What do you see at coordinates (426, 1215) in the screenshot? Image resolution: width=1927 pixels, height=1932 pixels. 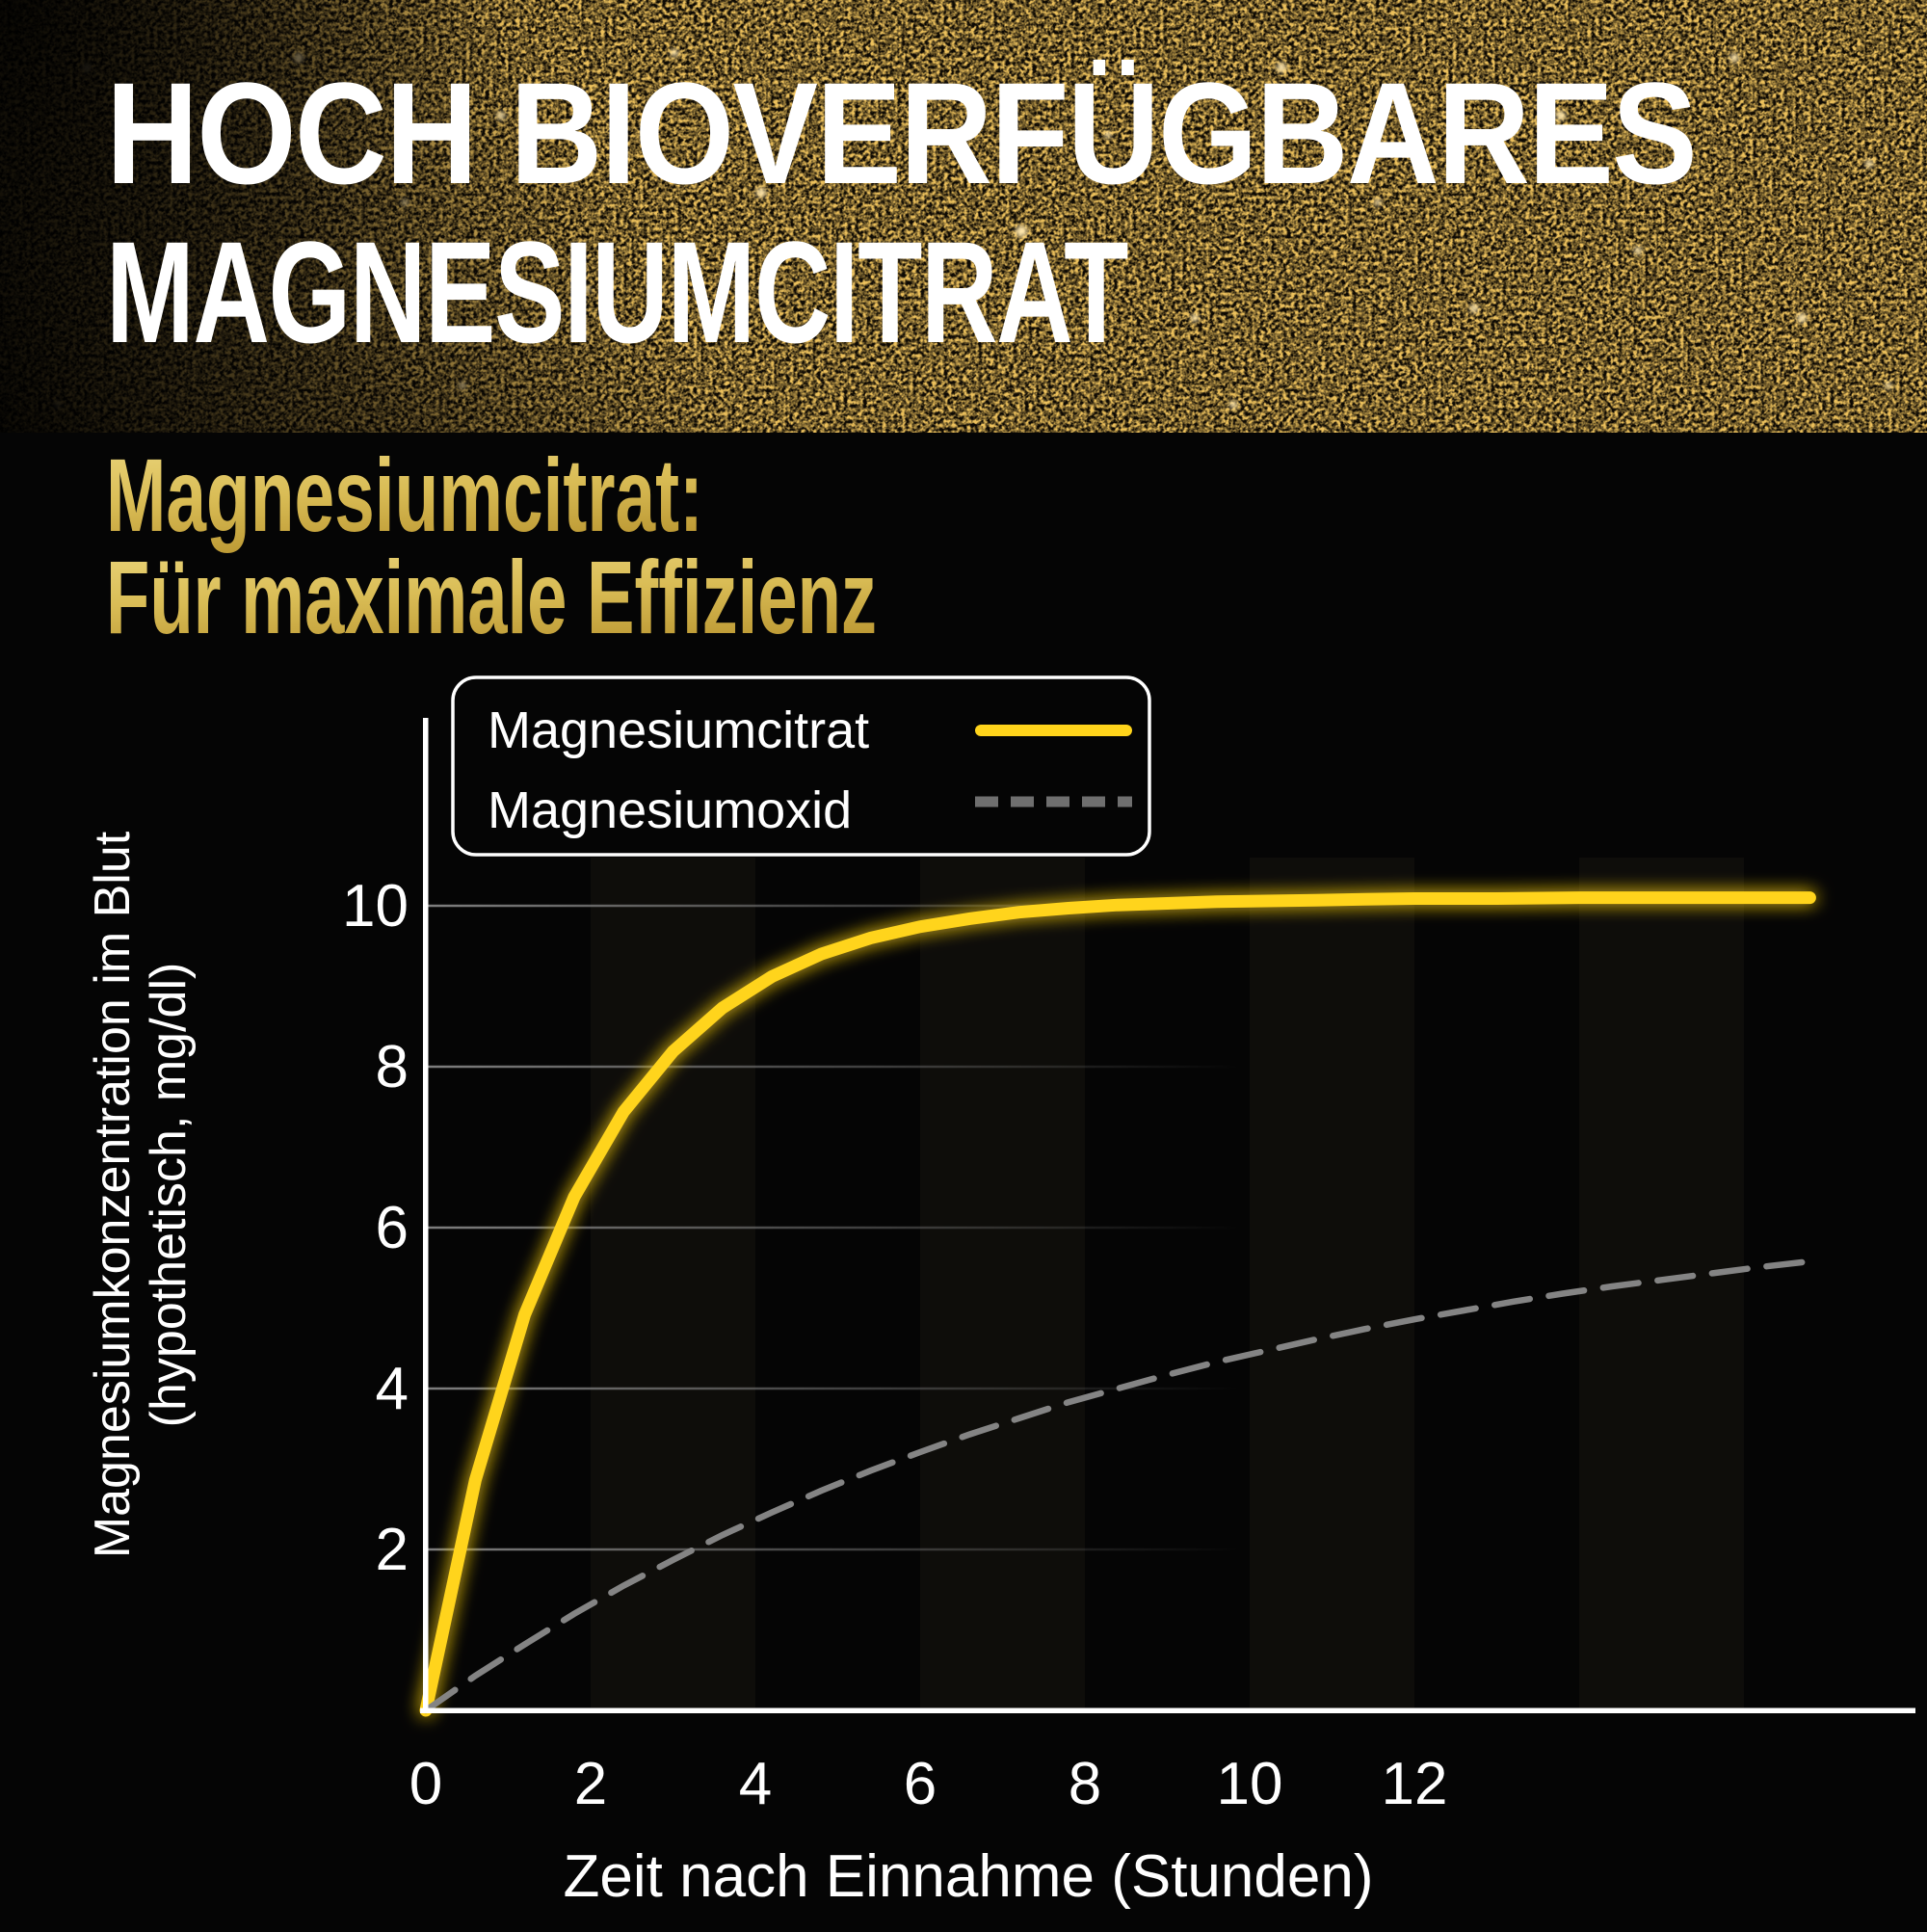 I see `y-axis-line` at bounding box center [426, 1215].